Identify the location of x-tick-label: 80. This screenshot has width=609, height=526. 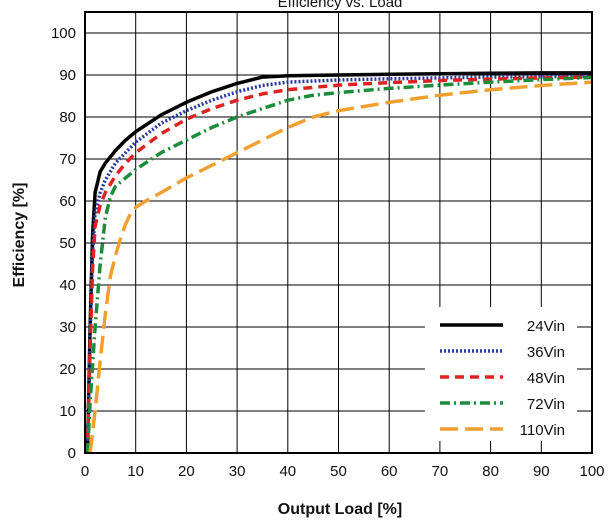
(490, 471).